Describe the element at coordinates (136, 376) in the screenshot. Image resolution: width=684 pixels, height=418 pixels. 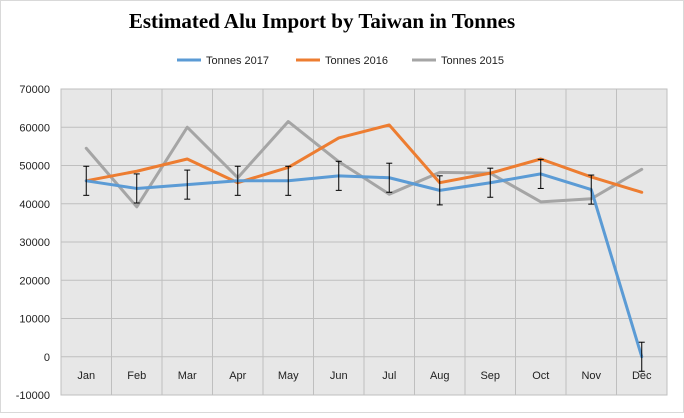
I see `x-tick-label: Feb` at that location.